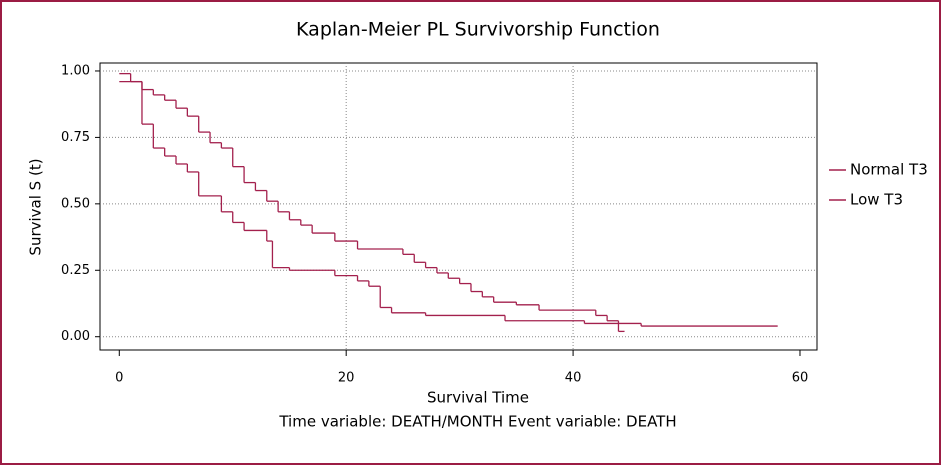  What do you see at coordinates (889, 170) in the screenshot?
I see `legend-label: Normal T3` at bounding box center [889, 170].